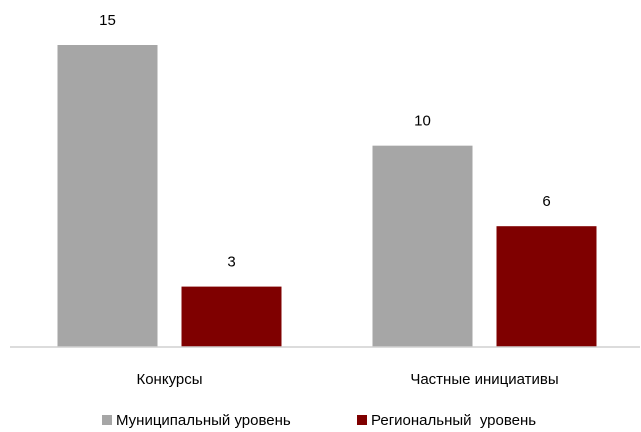  I want to click on x-tick-label: Конкурсы, so click(169, 379).